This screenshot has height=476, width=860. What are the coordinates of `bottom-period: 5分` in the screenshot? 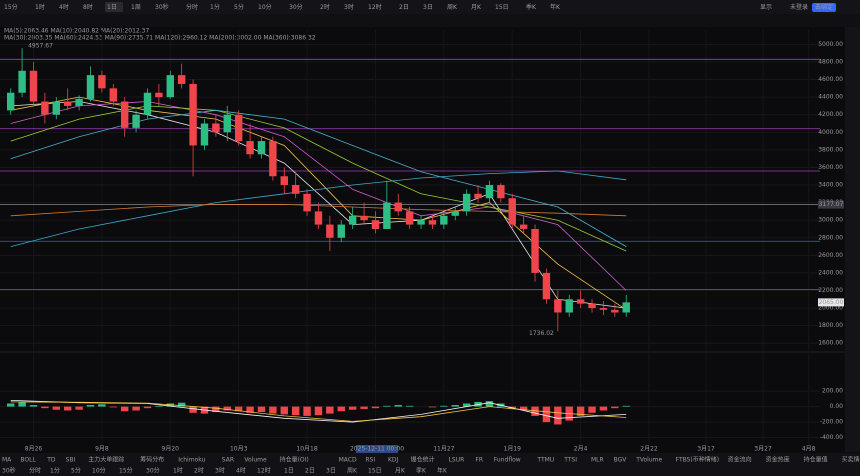 It's located at (76, 471).